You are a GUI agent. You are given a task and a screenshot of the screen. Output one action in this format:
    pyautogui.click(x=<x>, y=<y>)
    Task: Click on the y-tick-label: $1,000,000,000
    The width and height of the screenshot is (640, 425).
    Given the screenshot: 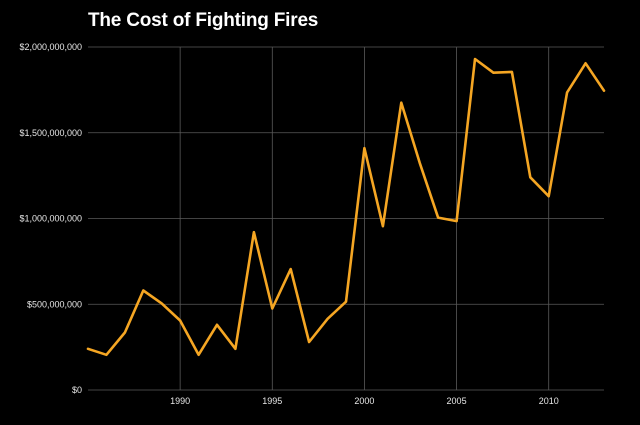 What is the action you would take?
    pyautogui.click(x=50, y=219)
    